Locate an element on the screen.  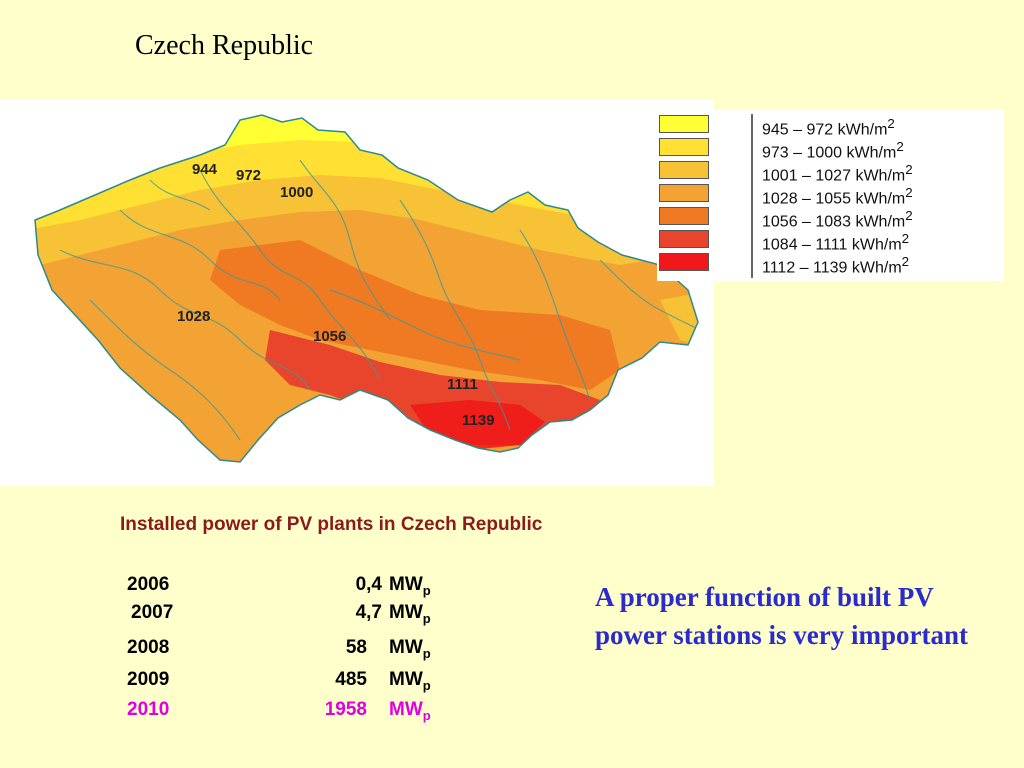
pv-year: 2008 is located at coordinates (148, 647).